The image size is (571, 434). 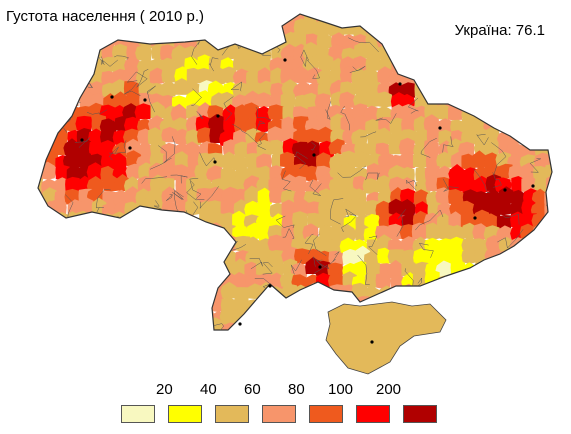 What do you see at coordinates (475, 218) in the screenshot?
I see `city-marker` at bounding box center [475, 218].